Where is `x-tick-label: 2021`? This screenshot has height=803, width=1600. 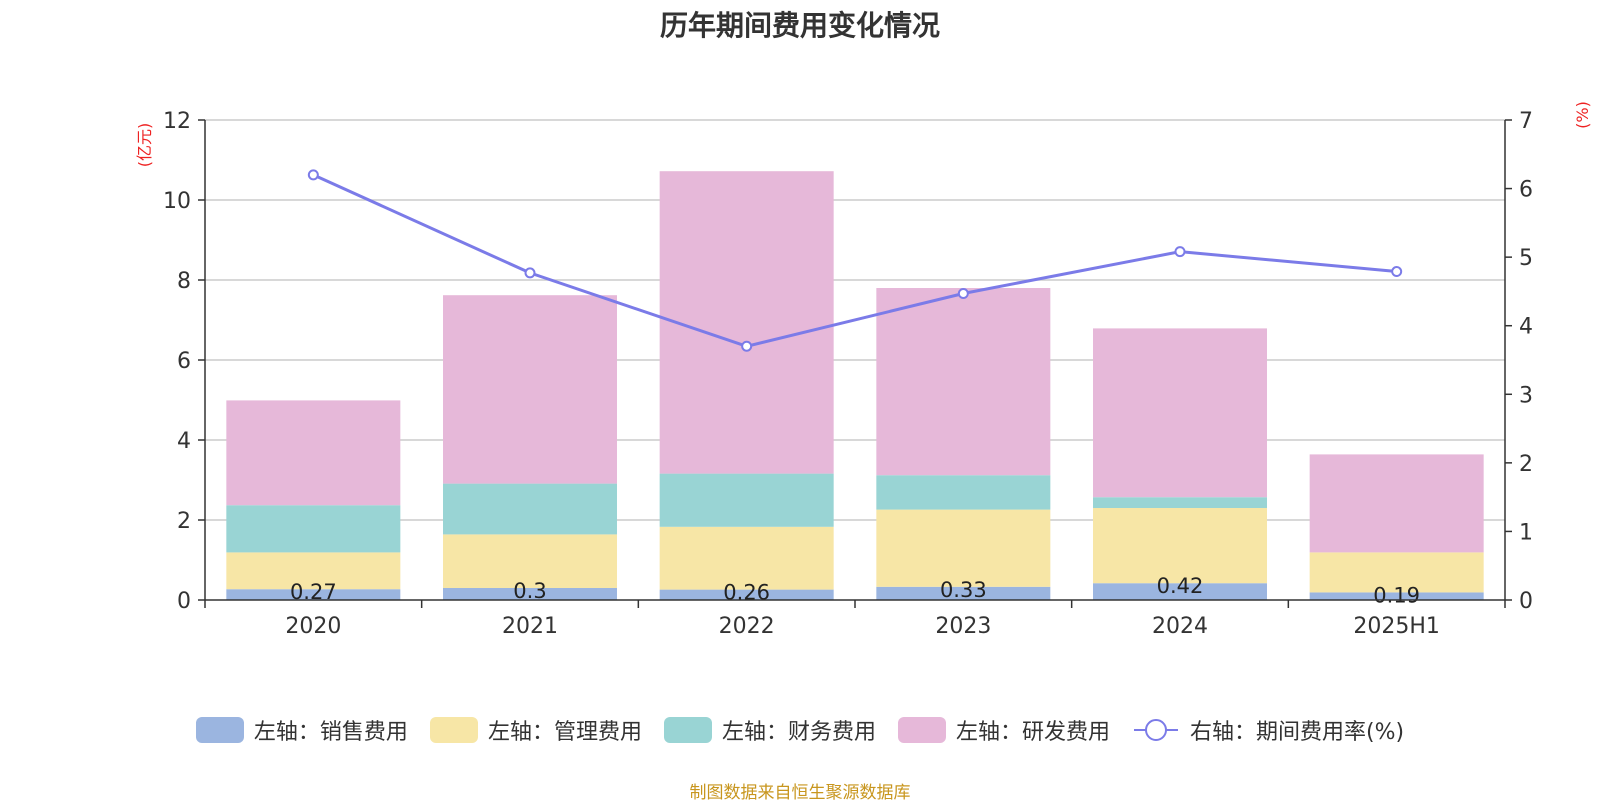 x-tick-label: 2021 is located at coordinates (530, 626).